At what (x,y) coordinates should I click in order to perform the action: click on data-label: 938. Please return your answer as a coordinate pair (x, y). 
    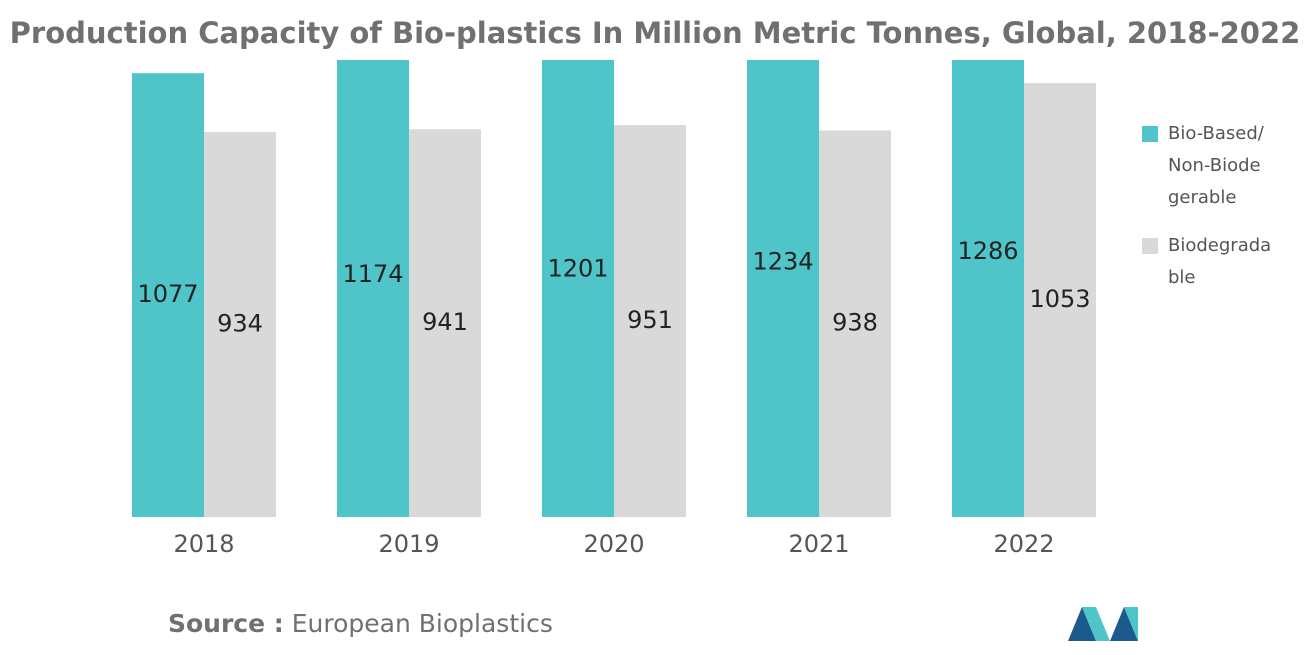
    Looking at the image, I should click on (855, 323).